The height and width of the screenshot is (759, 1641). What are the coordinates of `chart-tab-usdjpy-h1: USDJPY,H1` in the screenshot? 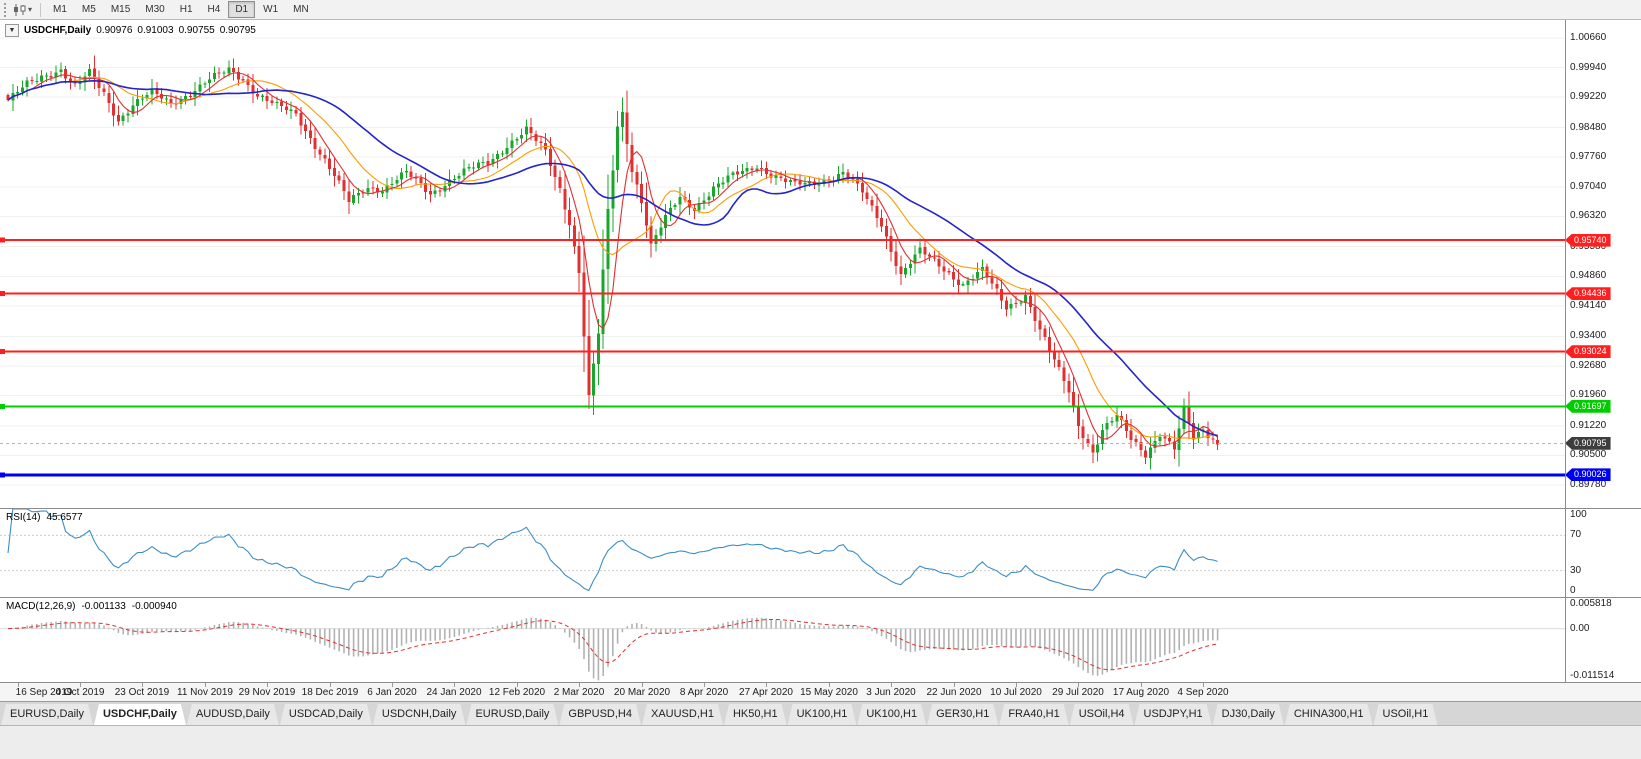 It's located at (1173, 714).